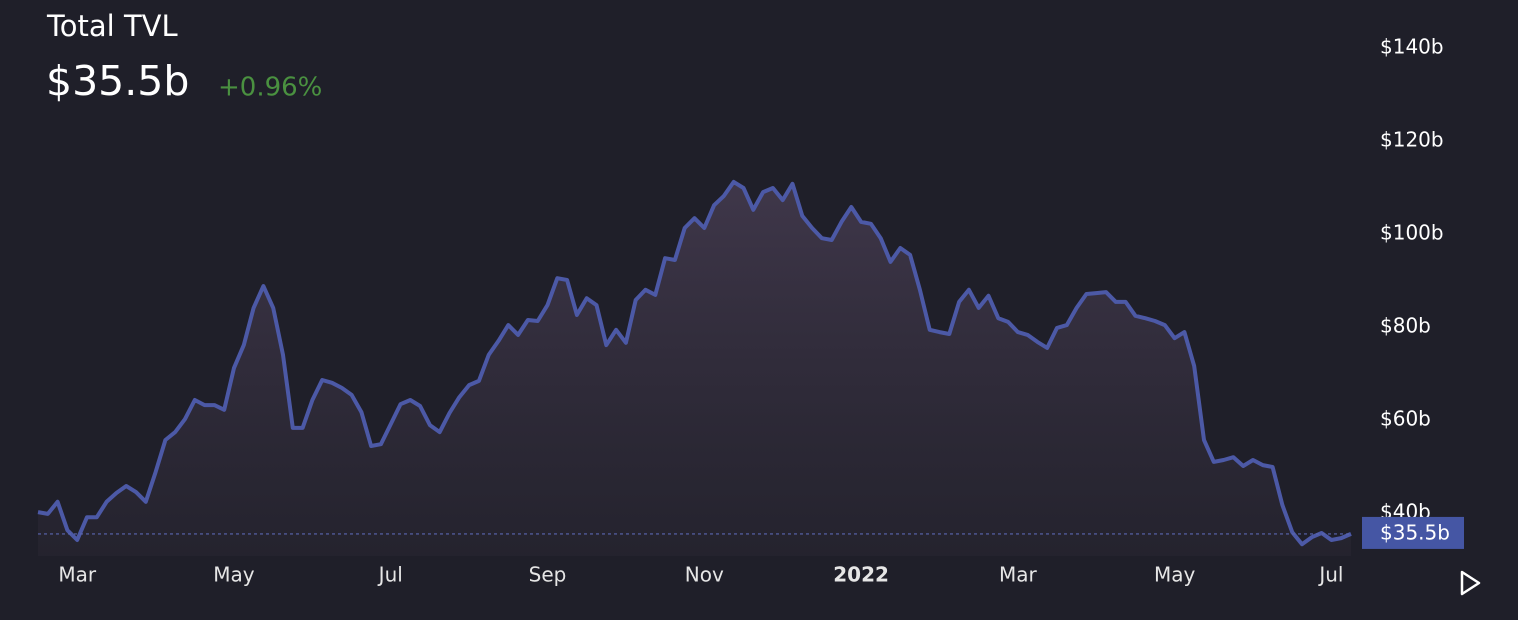 This screenshot has height=620, width=1518. What do you see at coordinates (1412, 140) in the screenshot?
I see `y-tick-label: $120b` at bounding box center [1412, 140].